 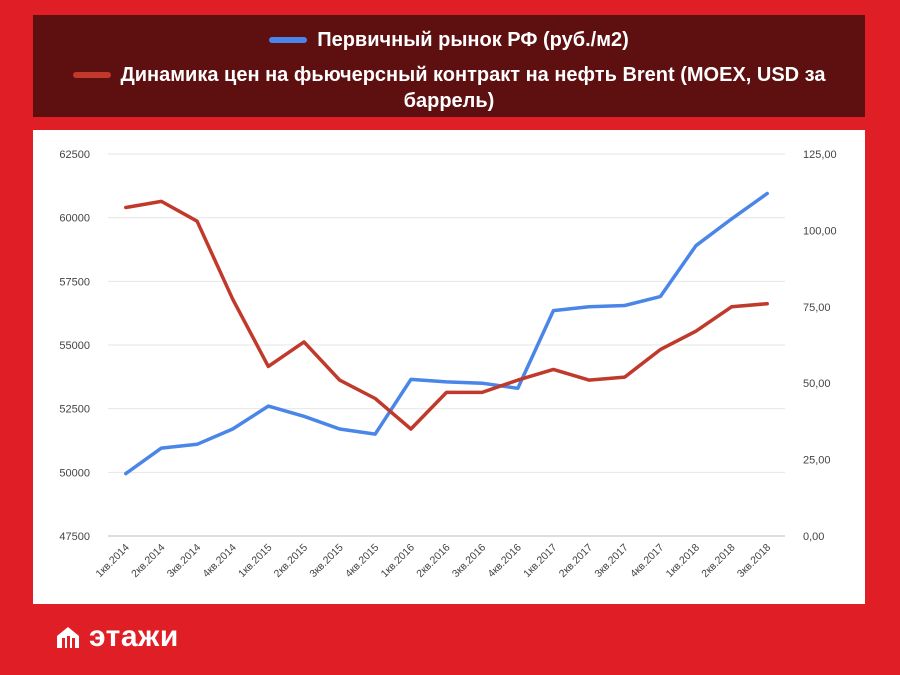 What do you see at coordinates (91, 75) in the screenshot?
I see `legend-swatch-red` at bounding box center [91, 75].